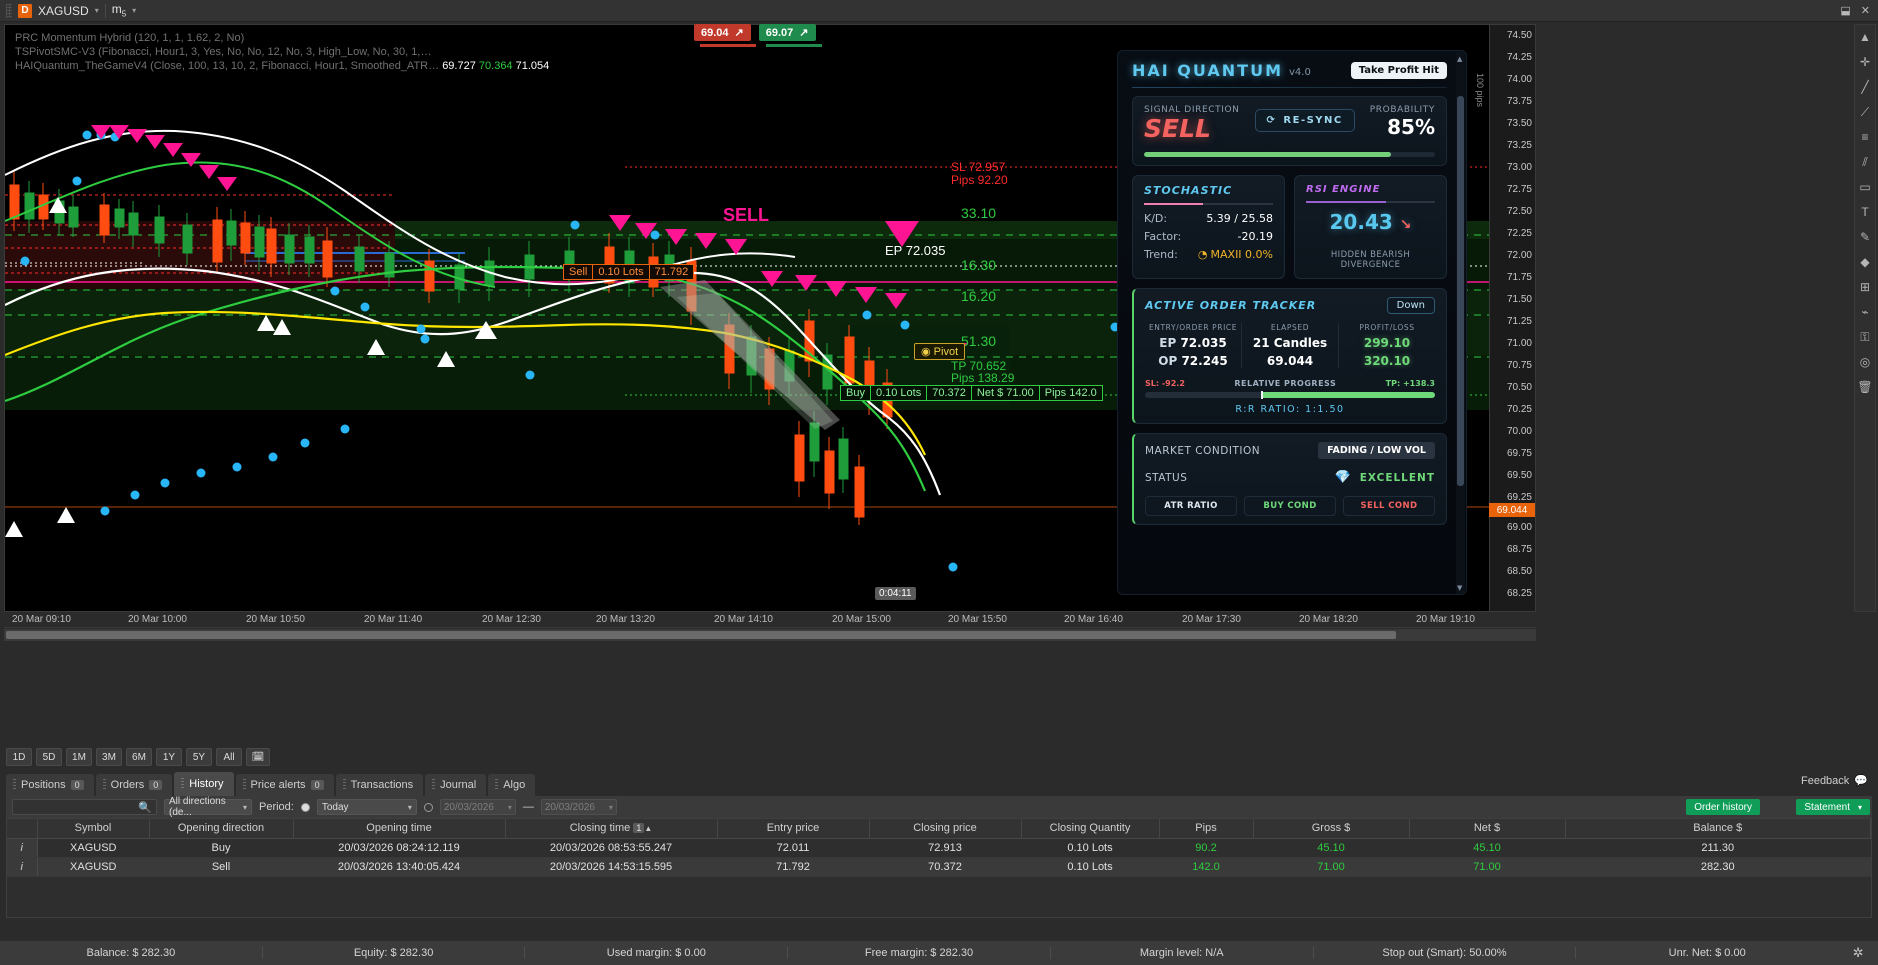  What do you see at coordinates (1865, 362) in the screenshot?
I see `visibility-icon: ◎` at bounding box center [1865, 362].